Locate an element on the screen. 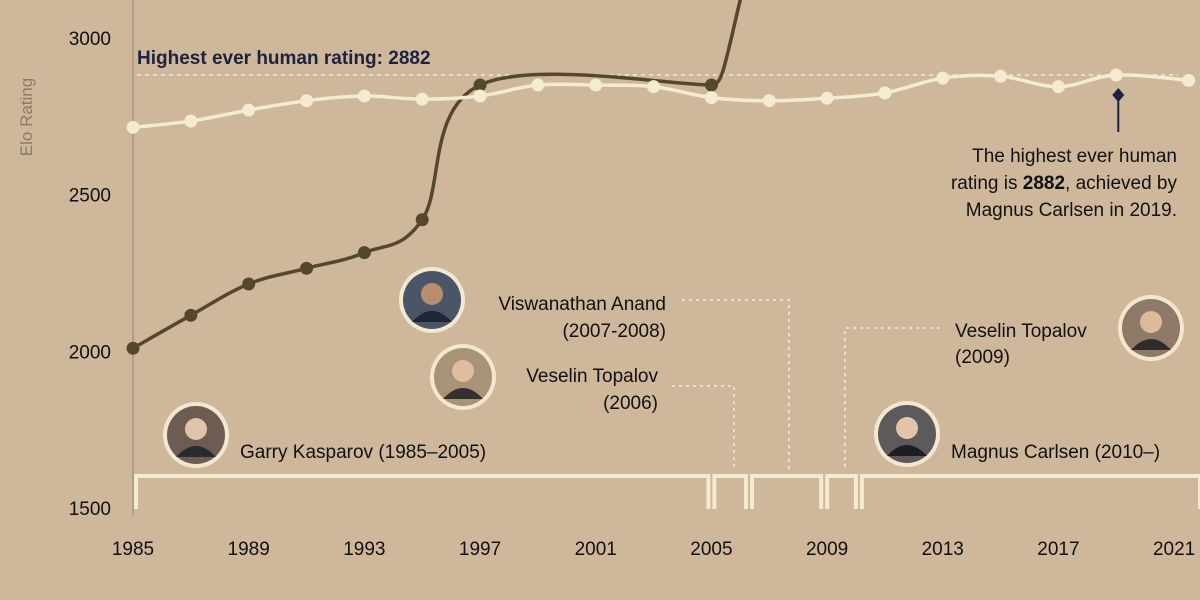 Image resolution: width=1200 pixels, height=600 pixels. annotation-value: 2882 is located at coordinates (1044, 183).